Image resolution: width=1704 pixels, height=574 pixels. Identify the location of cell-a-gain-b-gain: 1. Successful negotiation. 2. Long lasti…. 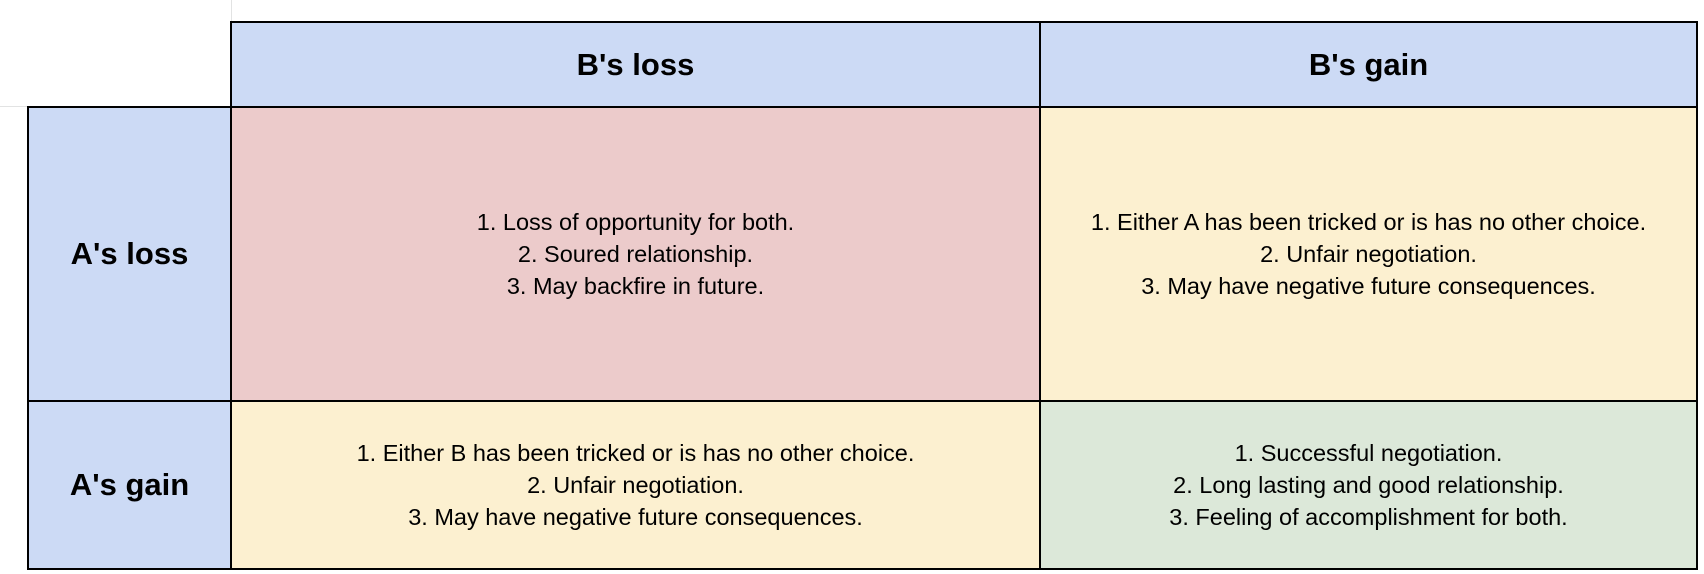
(1368, 485).